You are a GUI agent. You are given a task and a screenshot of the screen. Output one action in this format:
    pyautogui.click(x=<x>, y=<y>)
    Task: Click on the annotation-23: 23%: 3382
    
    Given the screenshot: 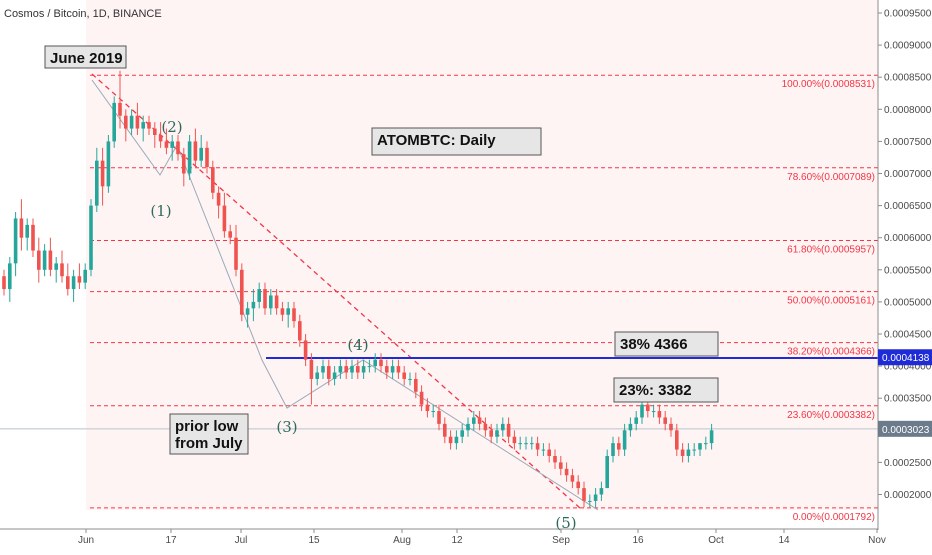 What is the action you would take?
    pyautogui.click(x=666, y=390)
    